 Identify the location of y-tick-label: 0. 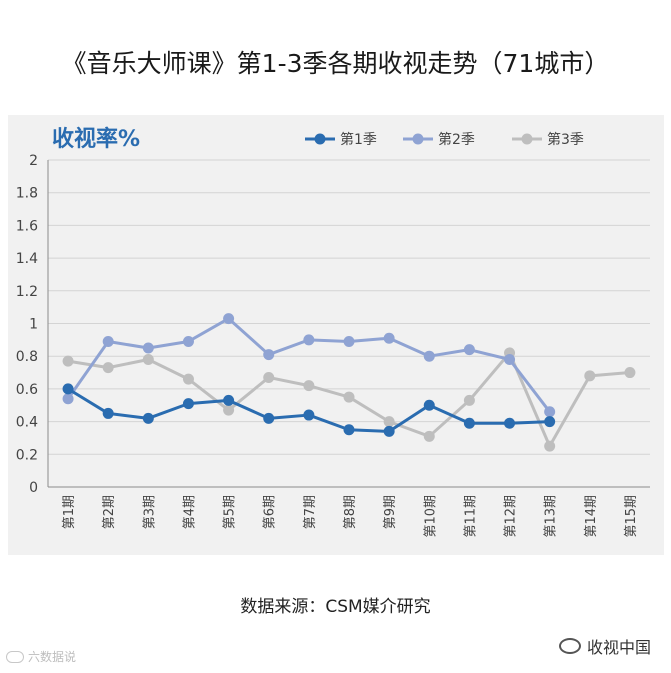
(33, 488).